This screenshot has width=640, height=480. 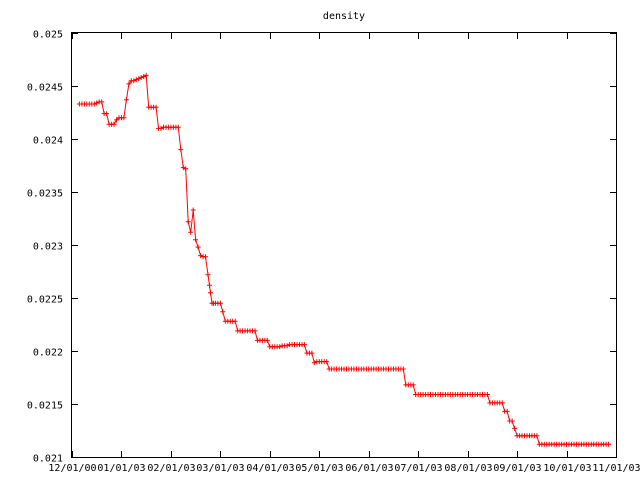 I want to click on x-tick-label: 09/01/03, so click(x=517, y=468).